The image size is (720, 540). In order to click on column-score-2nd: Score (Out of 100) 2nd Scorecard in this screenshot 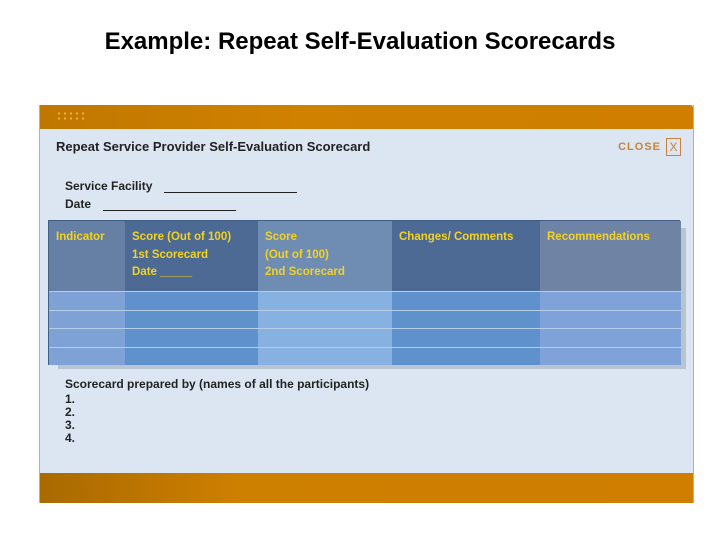, I will do `click(325, 293)`.